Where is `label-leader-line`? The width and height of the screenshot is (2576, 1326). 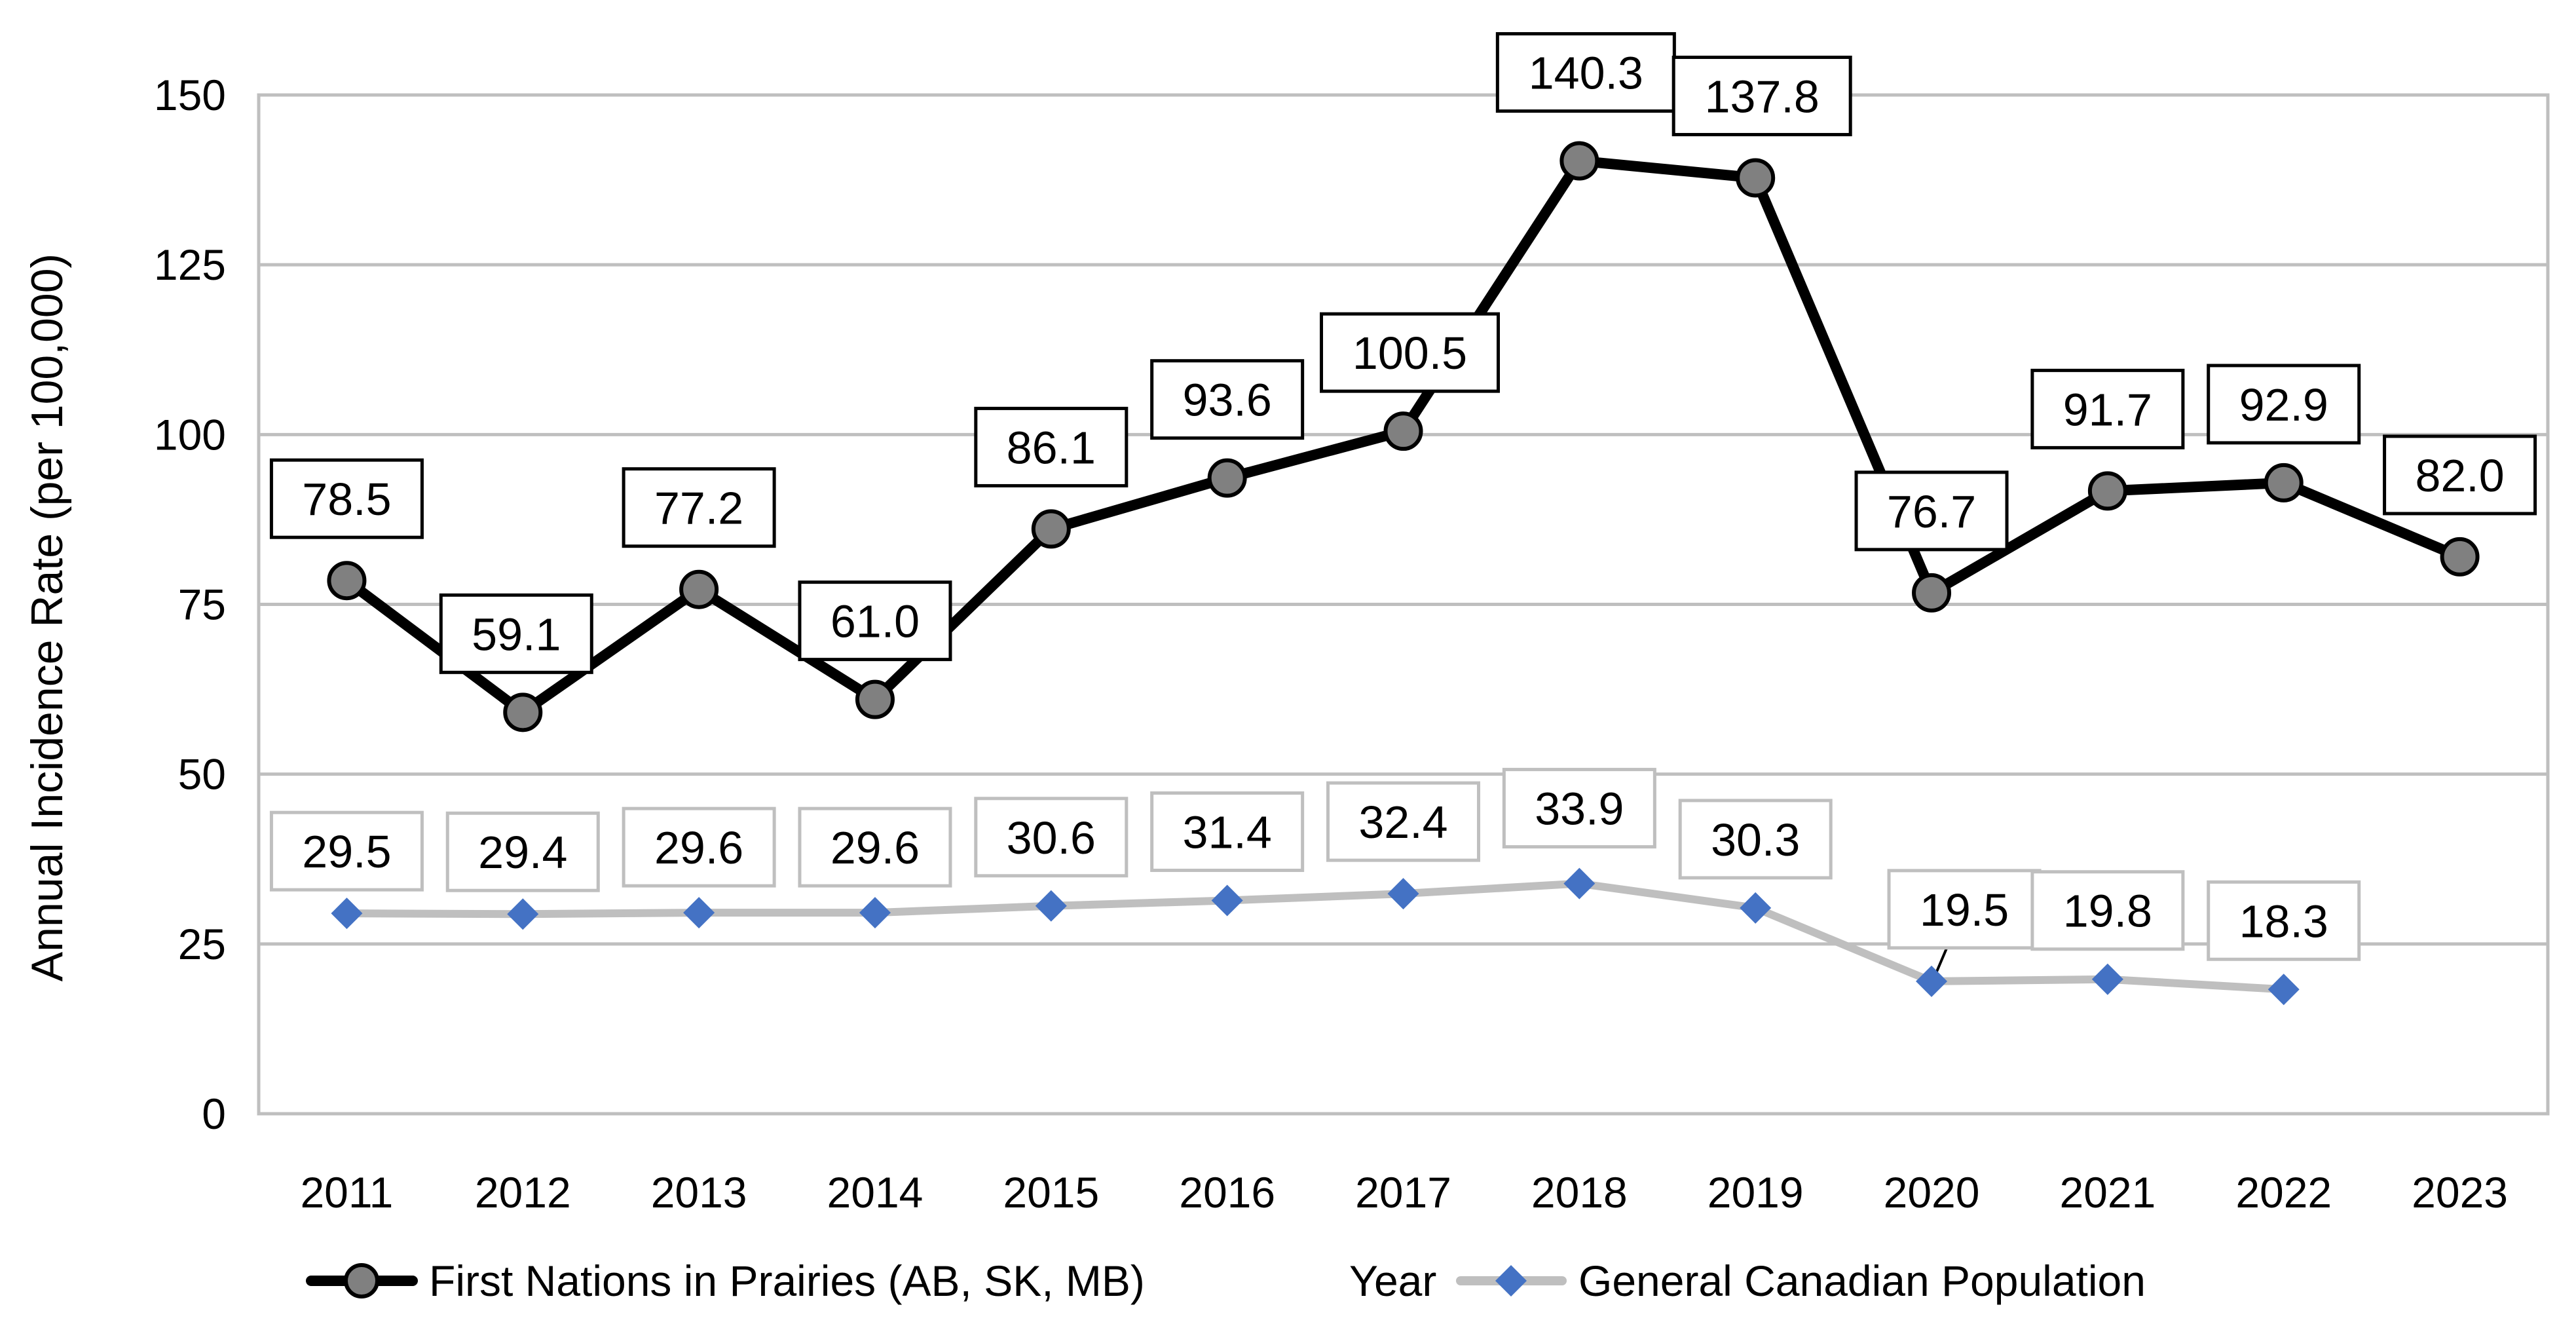
label-leader-line is located at coordinates (1941, 961).